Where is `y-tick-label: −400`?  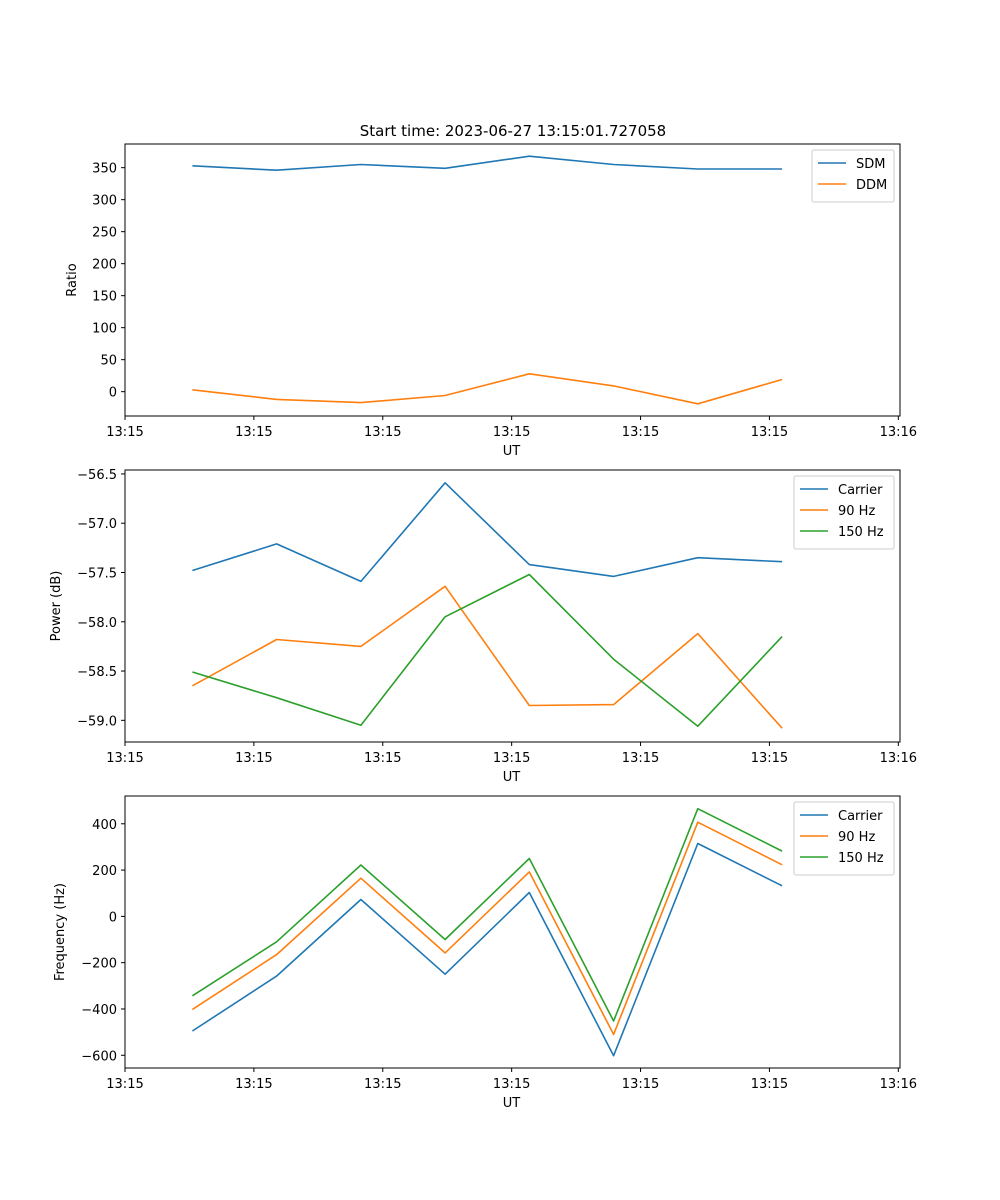
y-tick-label: −400 is located at coordinates (99, 1010).